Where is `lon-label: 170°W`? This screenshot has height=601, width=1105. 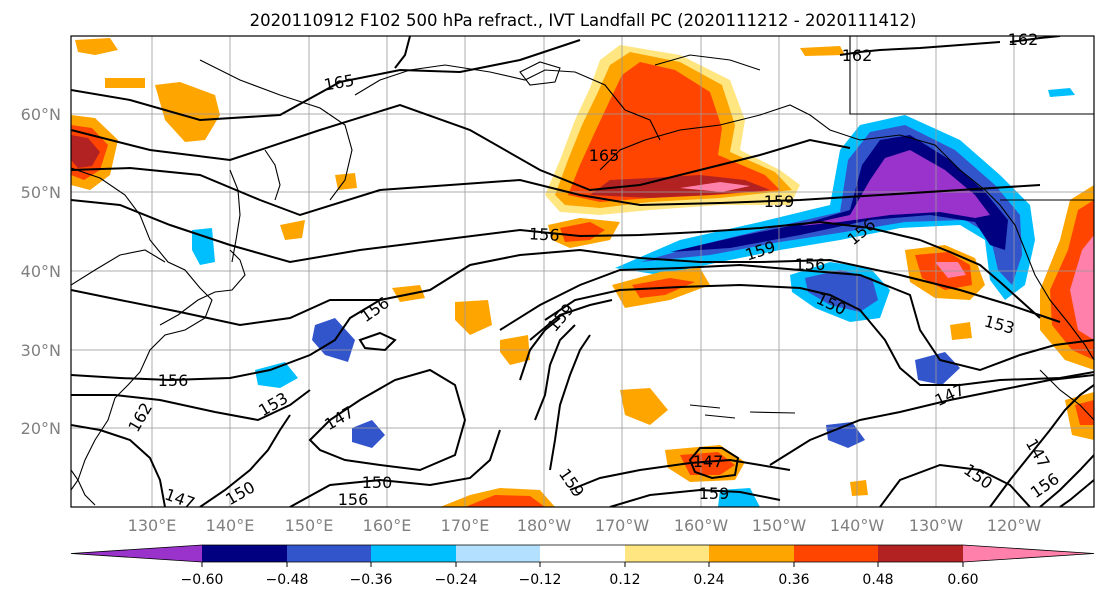
lon-label: 170°W is located at coordinates (622, 525).